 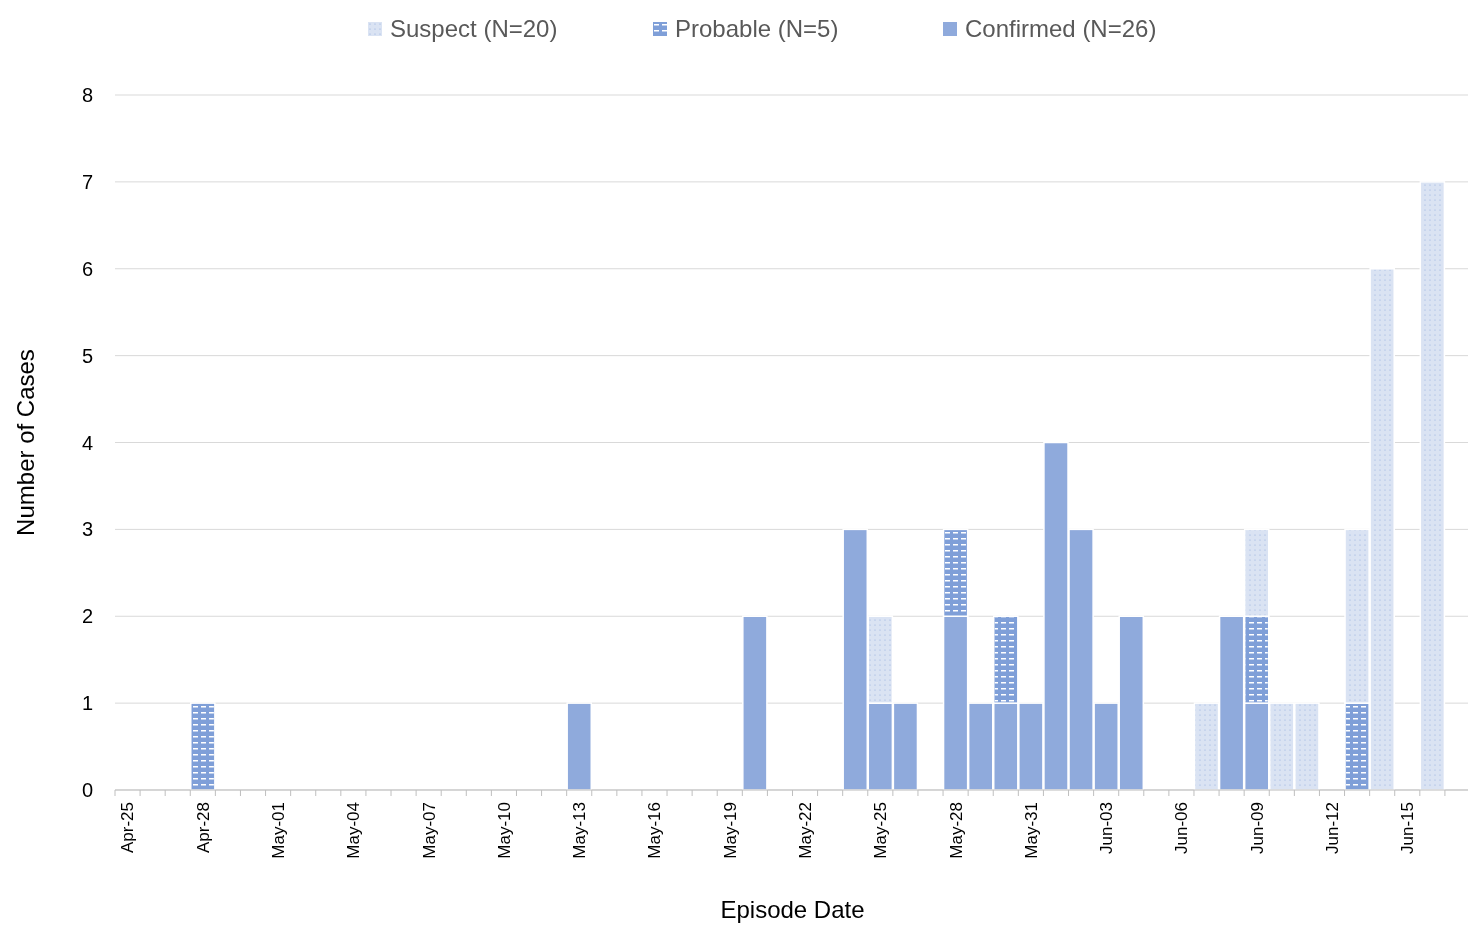 What do you see at coordinates (1332, 828) in the screenshot?
I see `x-tick-label: Jun-12` at bounding box center [1332, 828].